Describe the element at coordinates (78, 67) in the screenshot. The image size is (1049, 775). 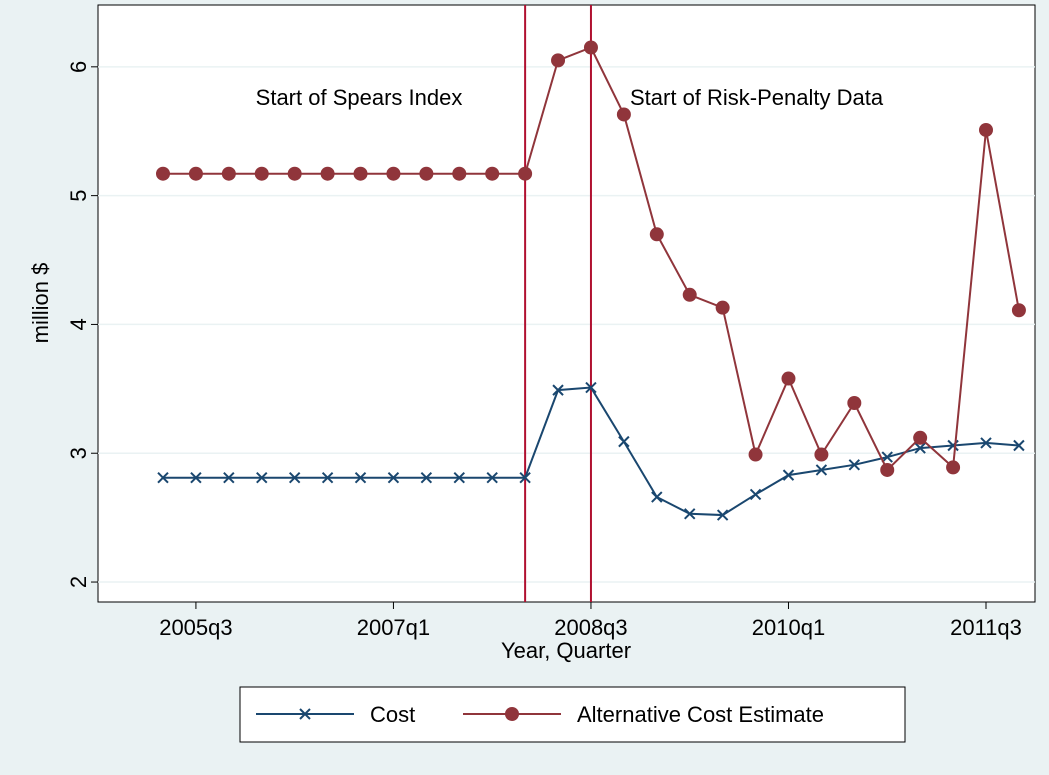
I see `y-tick-label: 6` at that location.